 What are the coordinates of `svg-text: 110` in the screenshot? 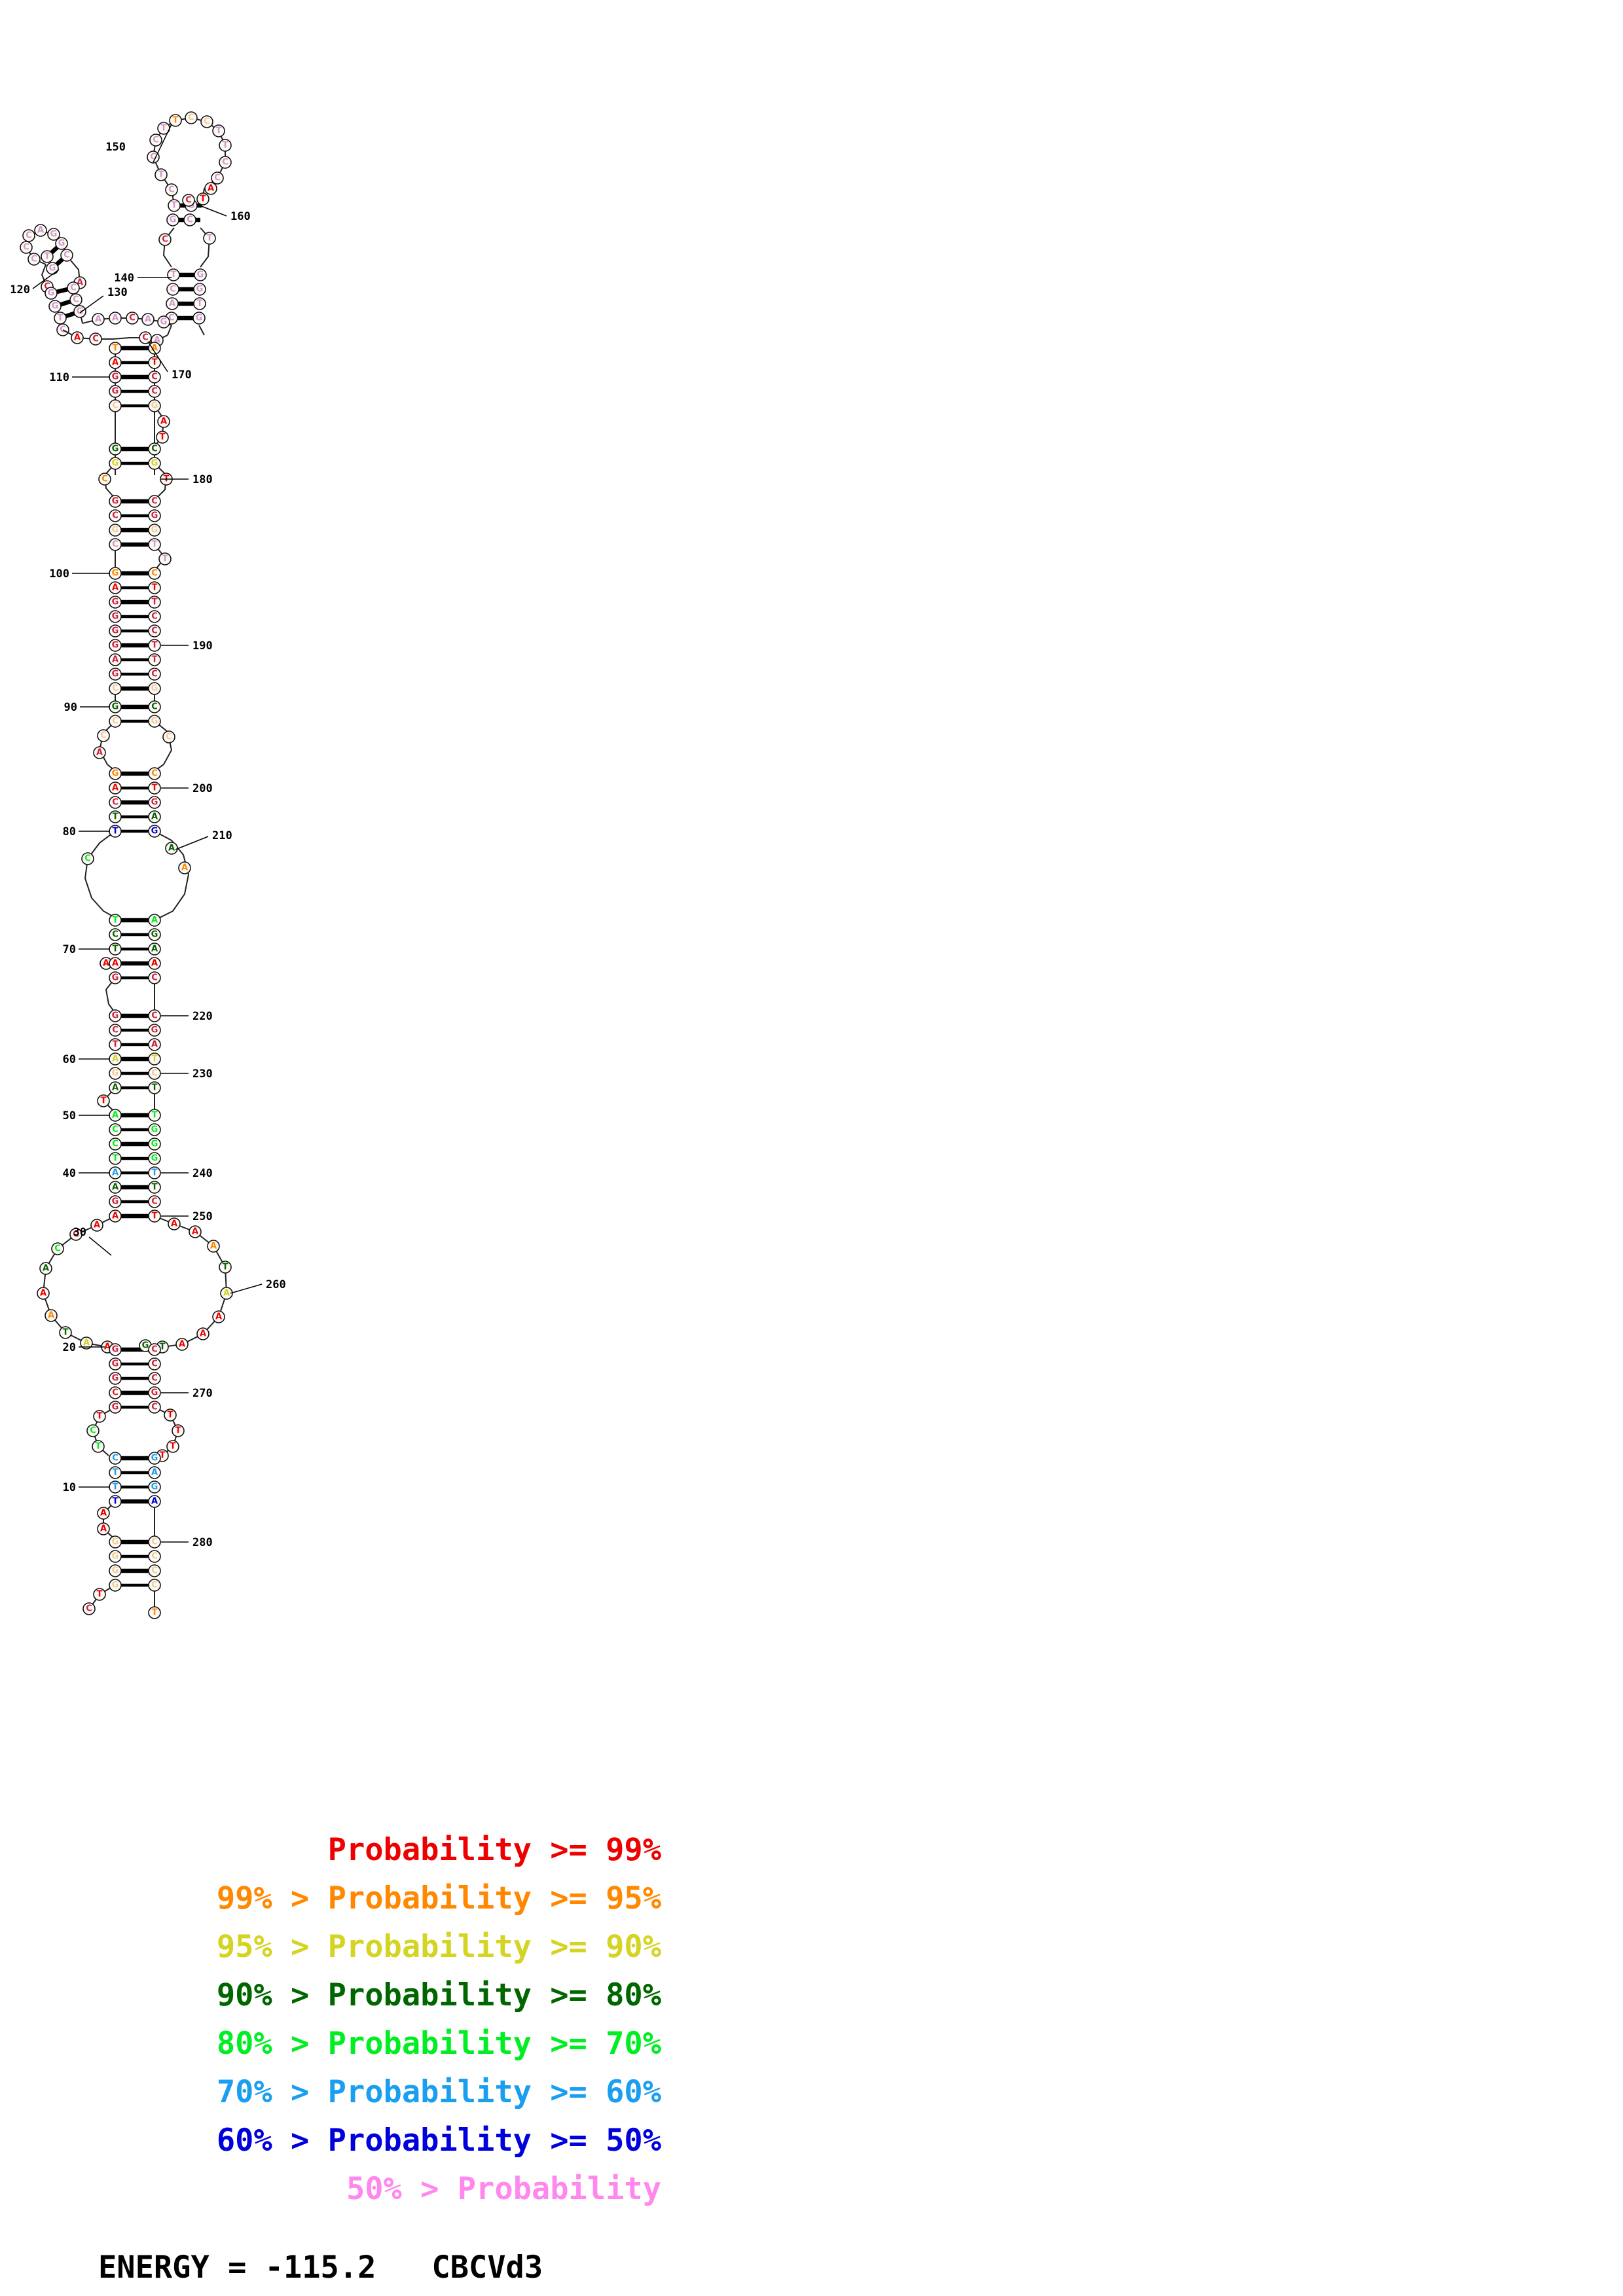 It's located at (59, 377).